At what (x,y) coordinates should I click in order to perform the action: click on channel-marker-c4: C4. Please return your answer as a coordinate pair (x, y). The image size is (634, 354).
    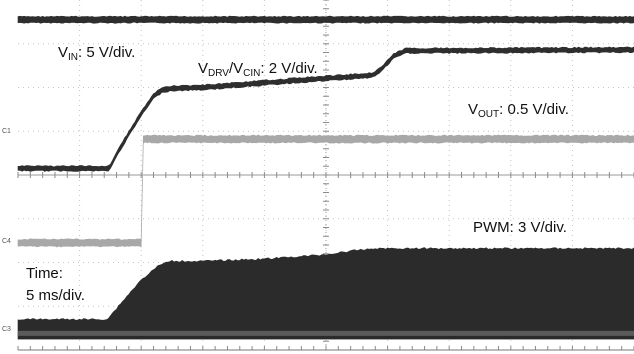
    Looking at the image, I should click on (6, 241).